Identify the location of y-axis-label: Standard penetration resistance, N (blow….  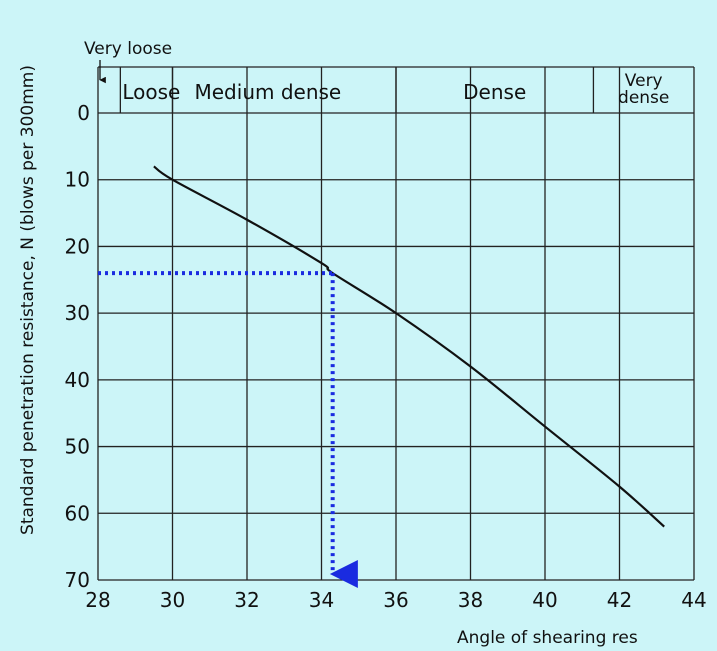
(28, 300).